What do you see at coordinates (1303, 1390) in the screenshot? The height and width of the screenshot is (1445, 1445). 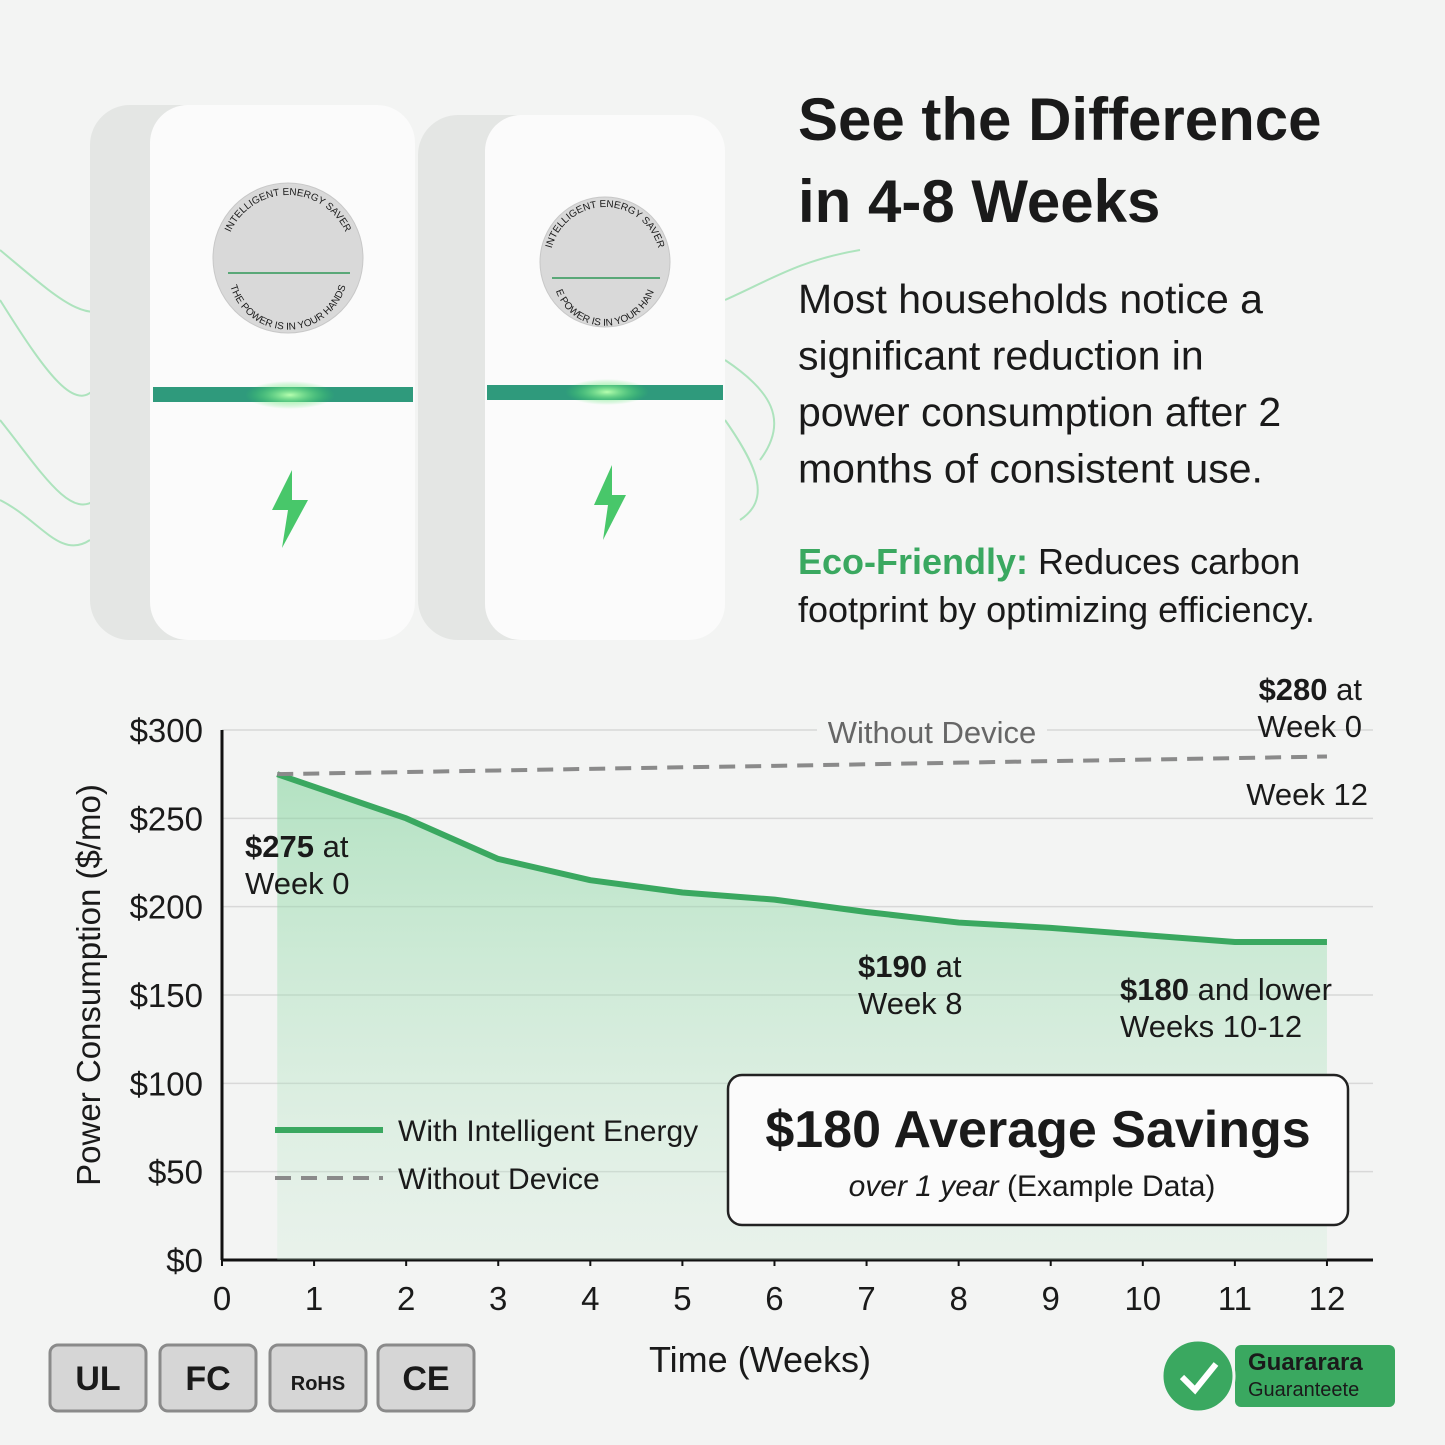 I see `guarantee-text: Guaranteete` at bounding box center [1303, 1390].